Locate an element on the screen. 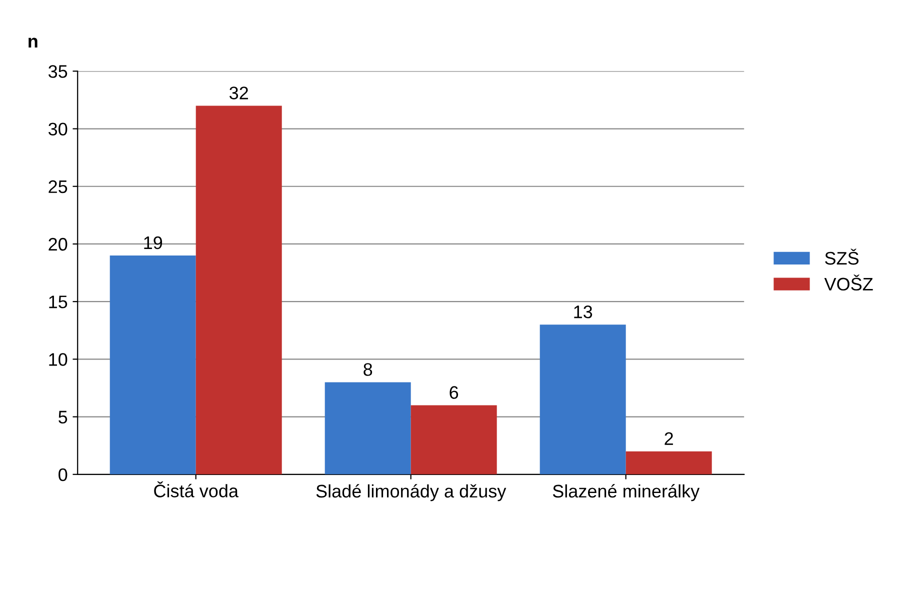 The height and width of the screenshot is (593, 913). data-label: 32 is located at coordinates (239, 93).